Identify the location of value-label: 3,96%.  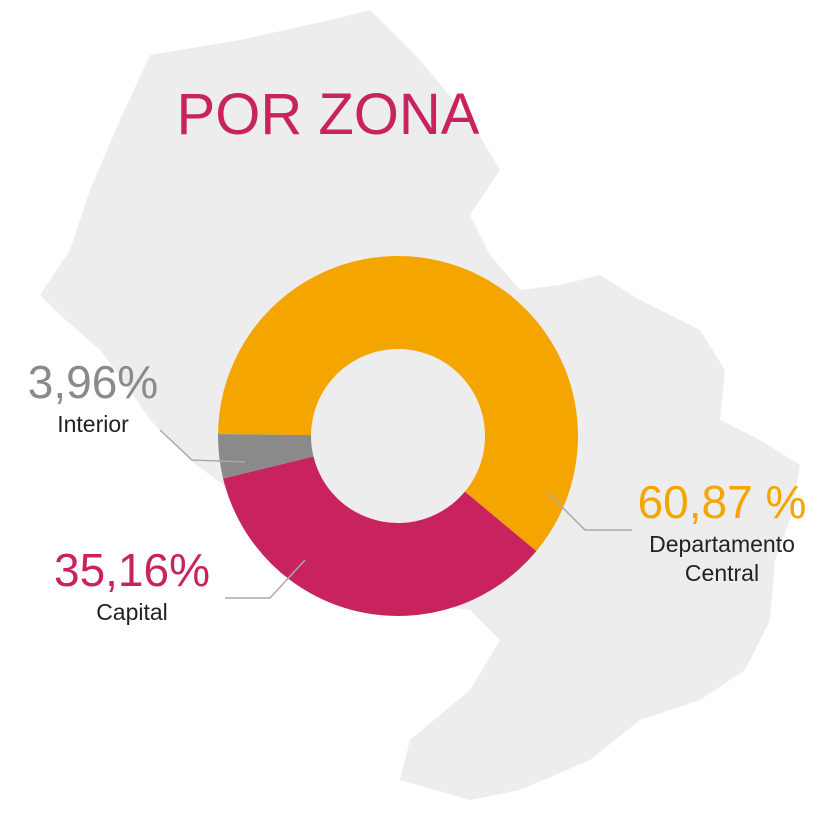
(93, 382).